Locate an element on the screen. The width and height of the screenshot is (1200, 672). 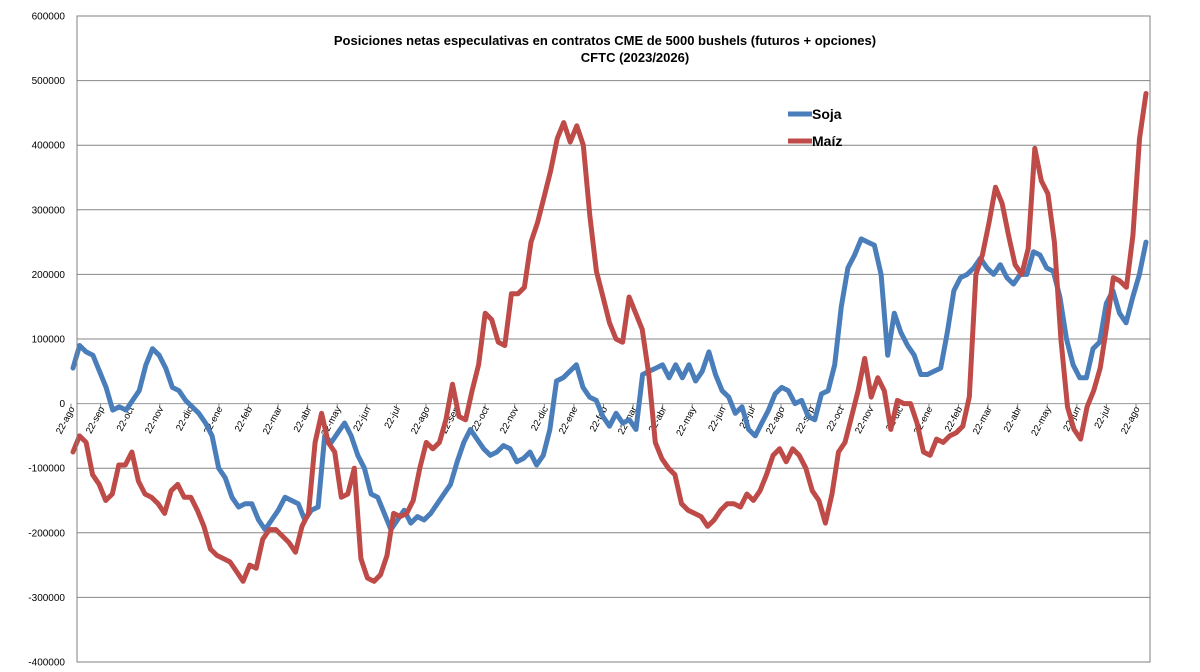
y-tick-label: 200000 is located at coordinates (49, 275).